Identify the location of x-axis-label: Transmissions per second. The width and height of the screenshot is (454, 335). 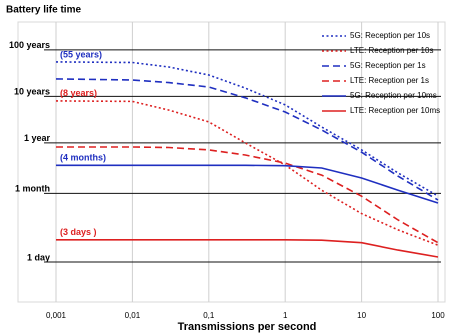
(247, 327).